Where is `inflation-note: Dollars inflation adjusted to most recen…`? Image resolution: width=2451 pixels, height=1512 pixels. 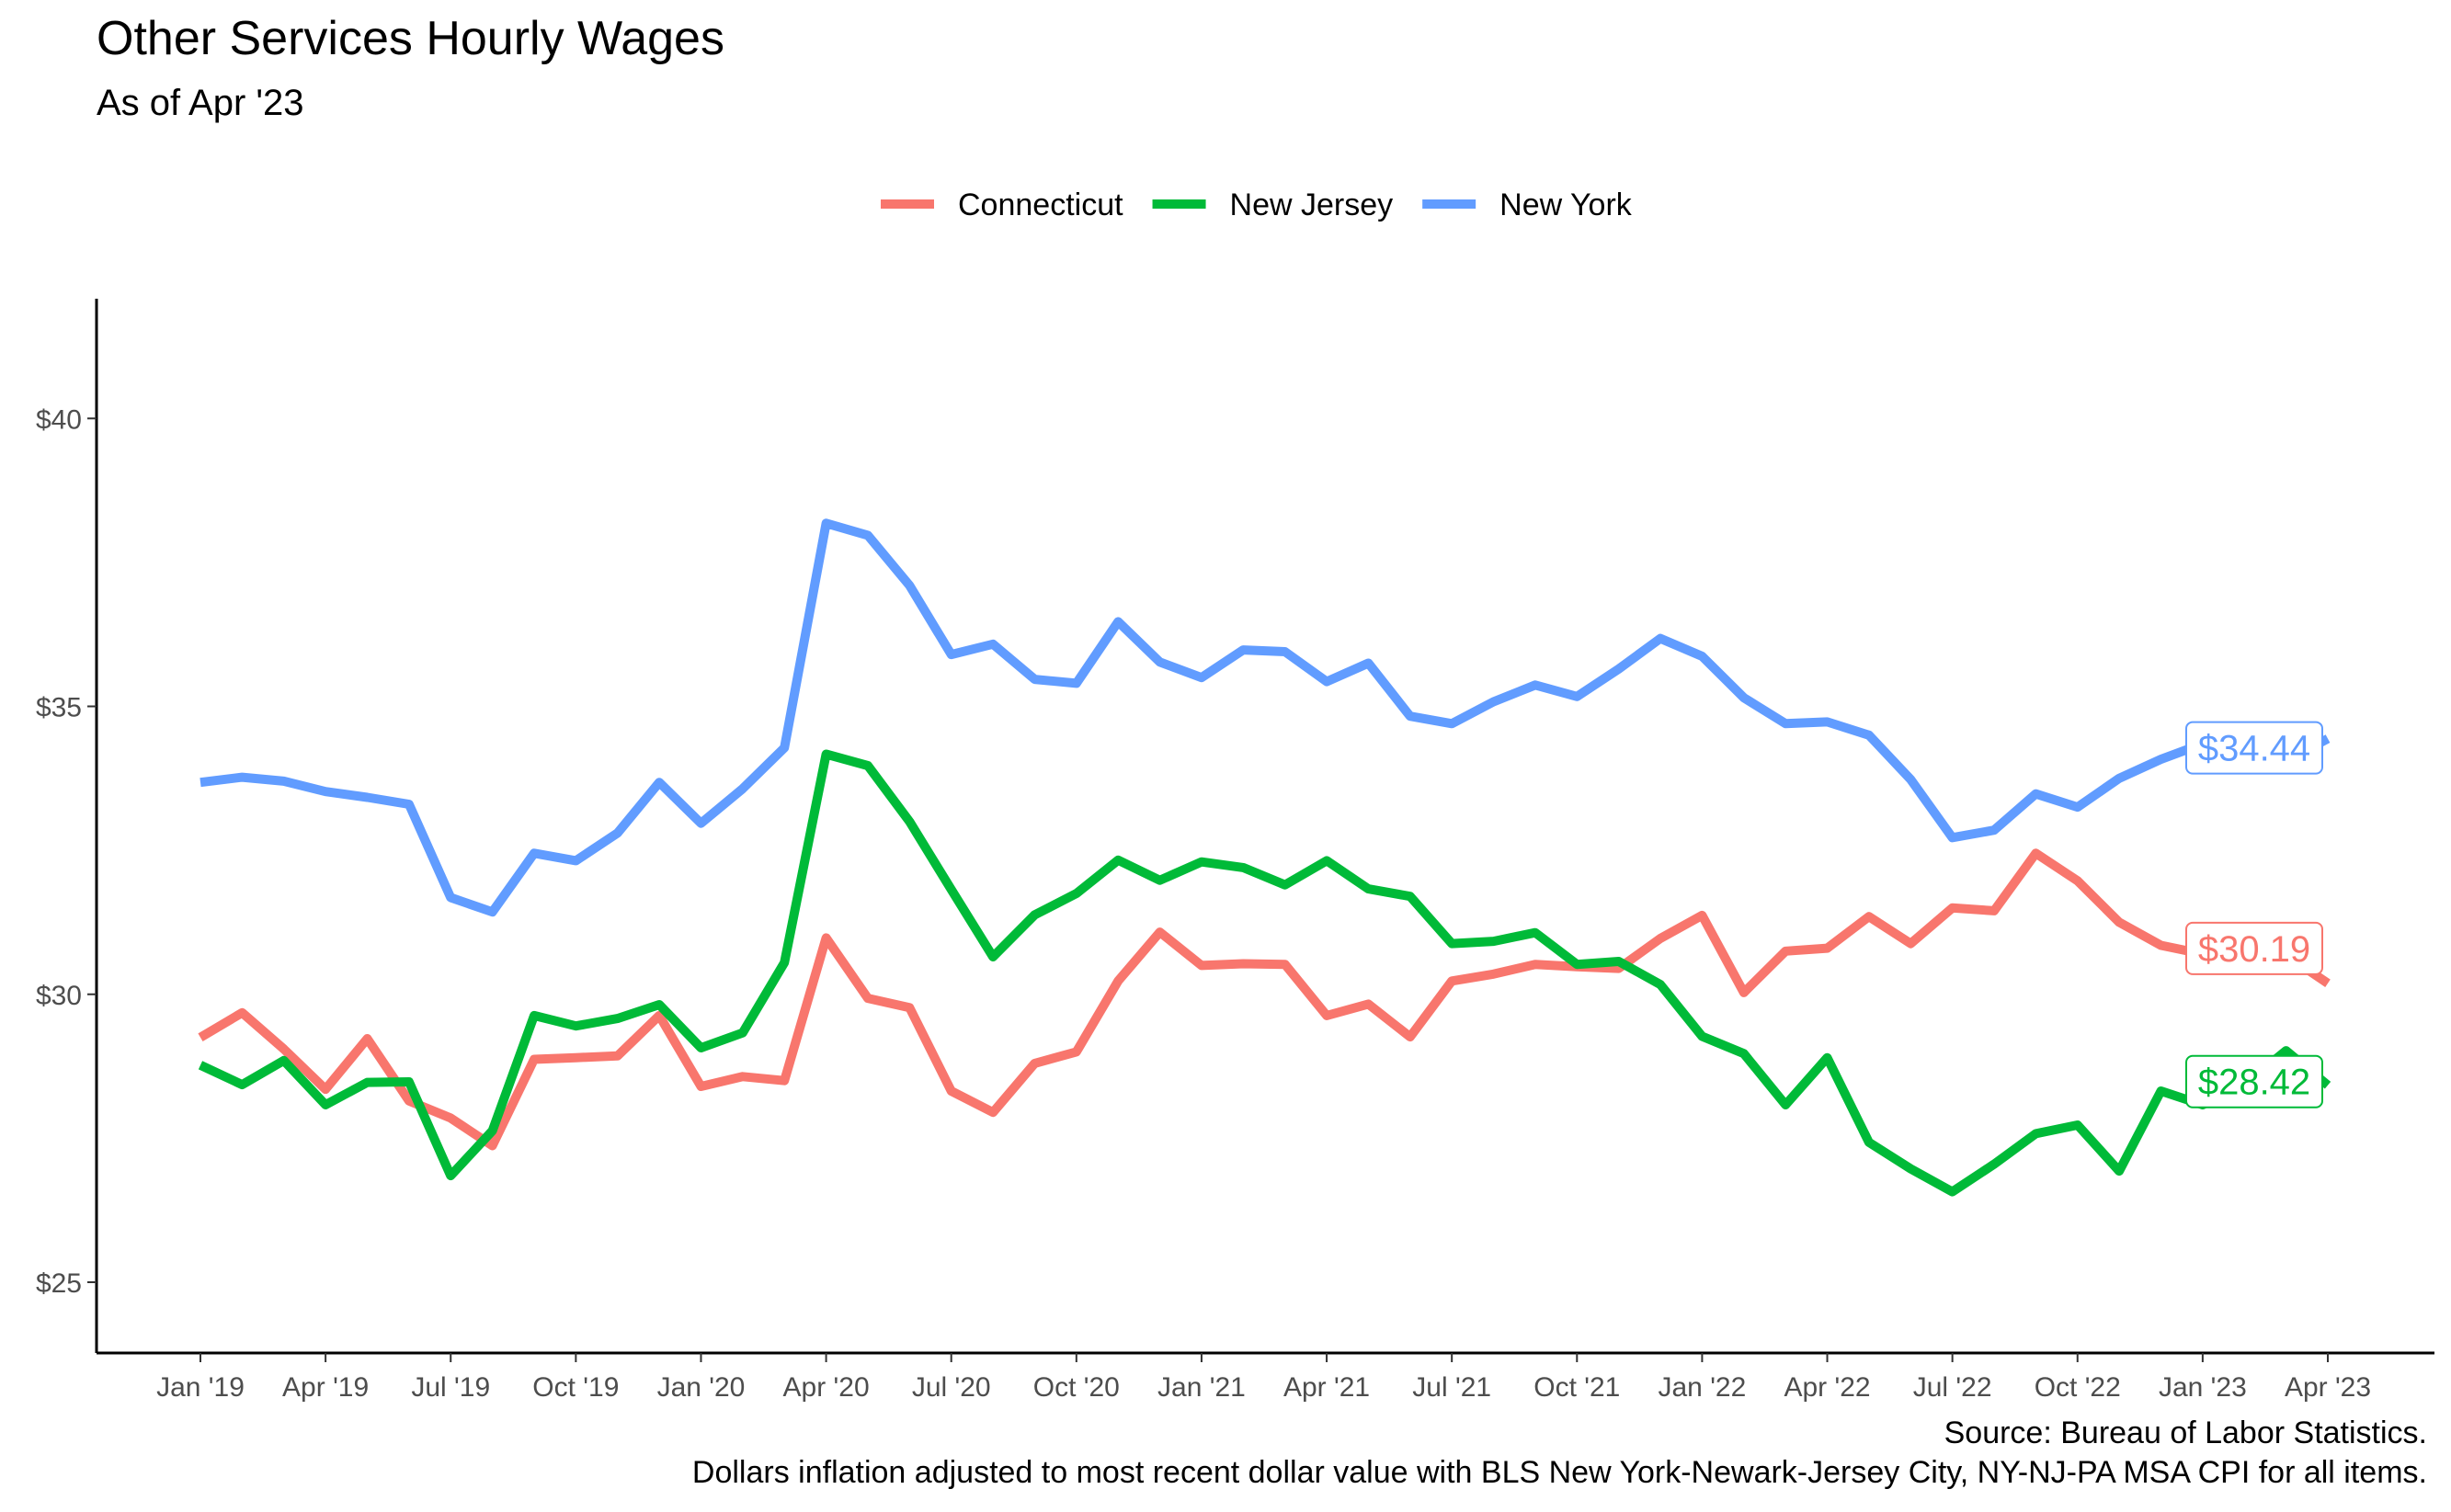 inflation-note: Dollars inflation adjusted to most recen… is located at coordinates (1559, 1472).